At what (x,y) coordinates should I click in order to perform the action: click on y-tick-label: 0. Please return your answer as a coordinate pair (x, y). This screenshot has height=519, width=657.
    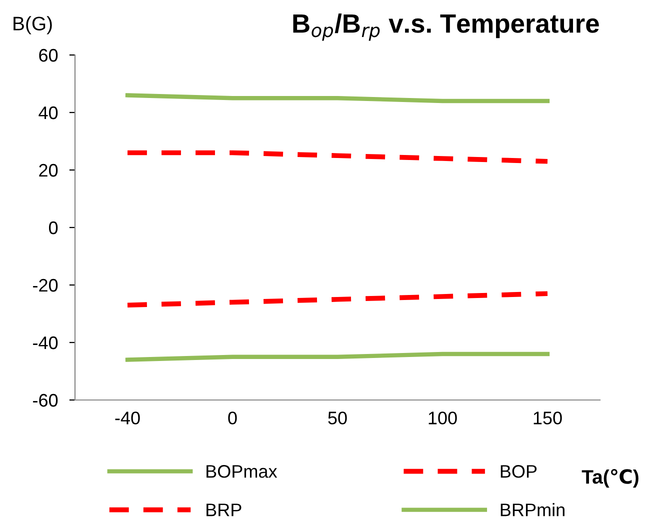
    Looking at the image, I should click on (53, 227).